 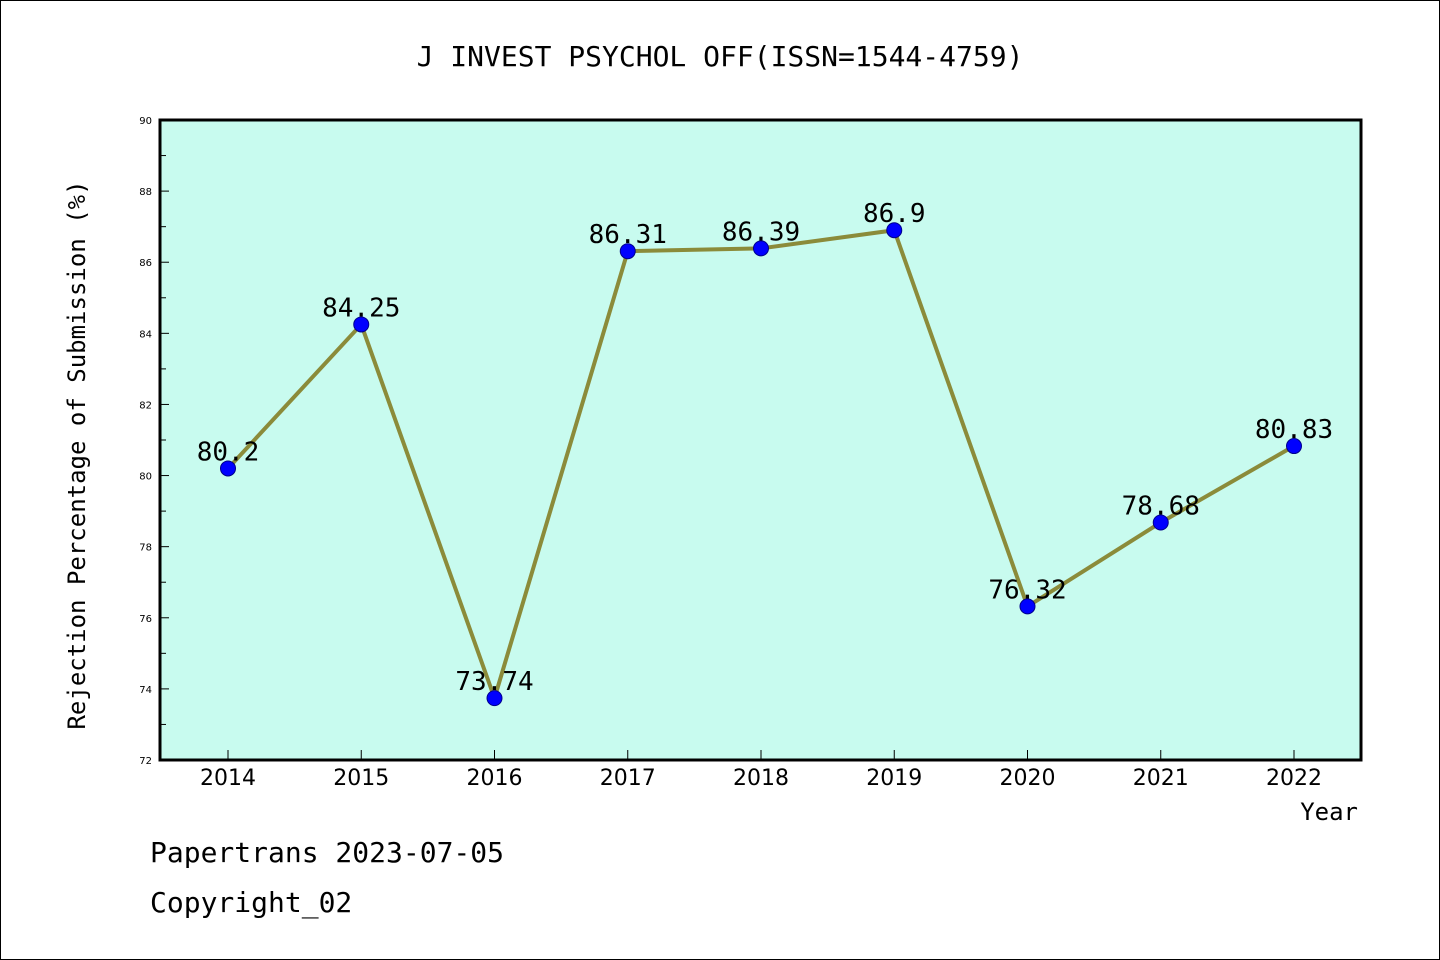 What do you see at coordinates (1329, 812) in the screenshot?
I see `x-axis-label: Year` at bounding box center [1329, 812].